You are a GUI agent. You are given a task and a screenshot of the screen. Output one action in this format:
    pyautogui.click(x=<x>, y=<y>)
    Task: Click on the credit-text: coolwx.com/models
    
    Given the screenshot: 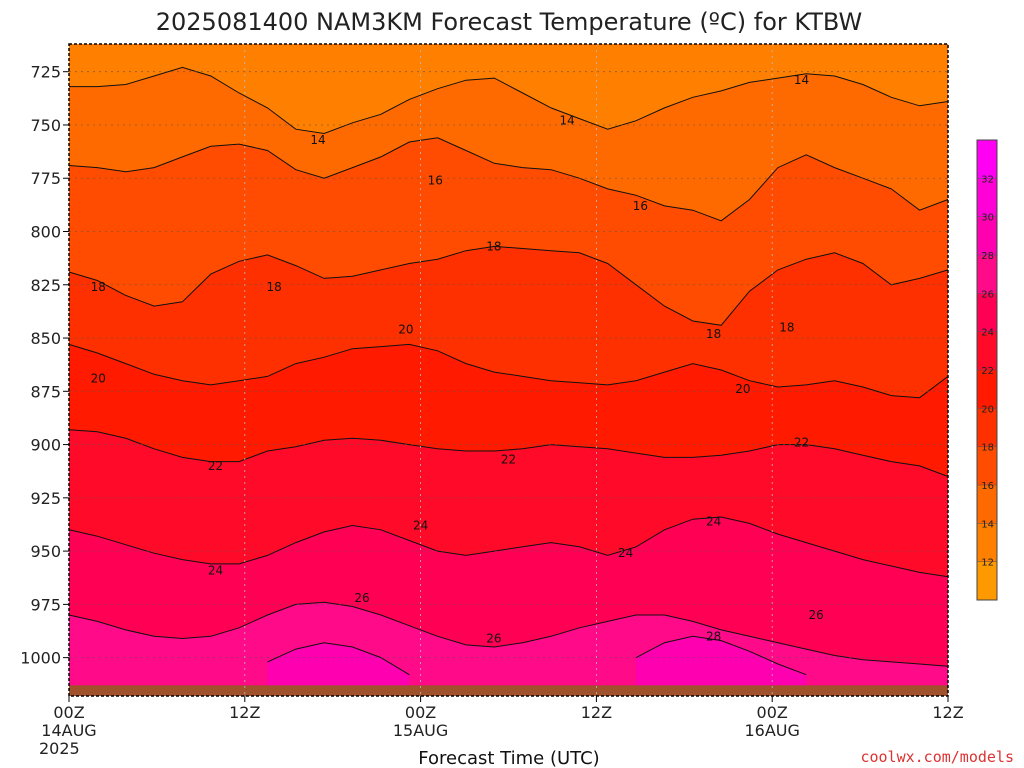 What is the action you would take?
    pyautogui.click(x=937, y=757)
    